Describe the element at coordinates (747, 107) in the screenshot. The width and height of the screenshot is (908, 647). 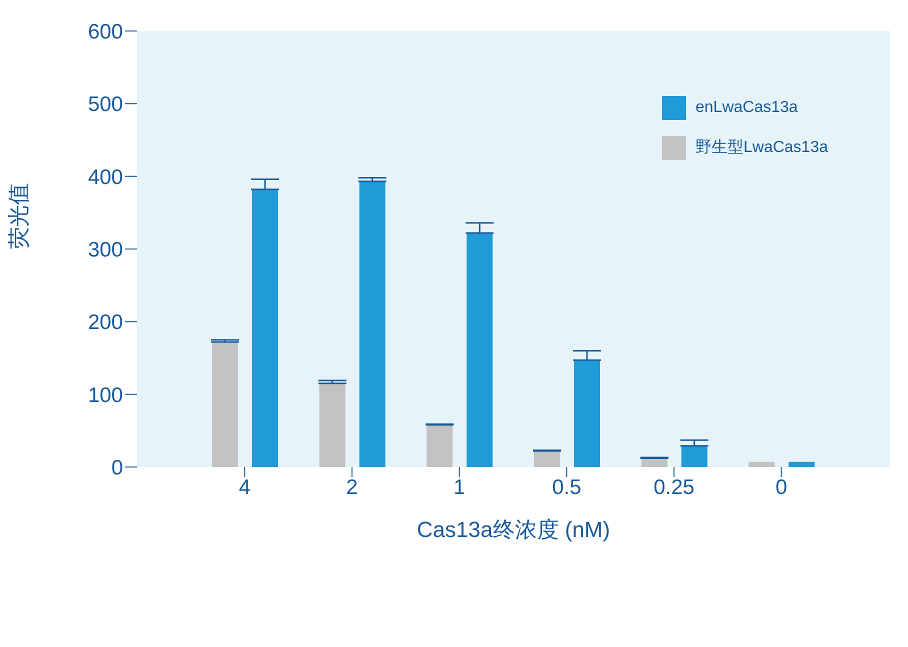
I see `legend-label: enLwaCas13a` at that location.